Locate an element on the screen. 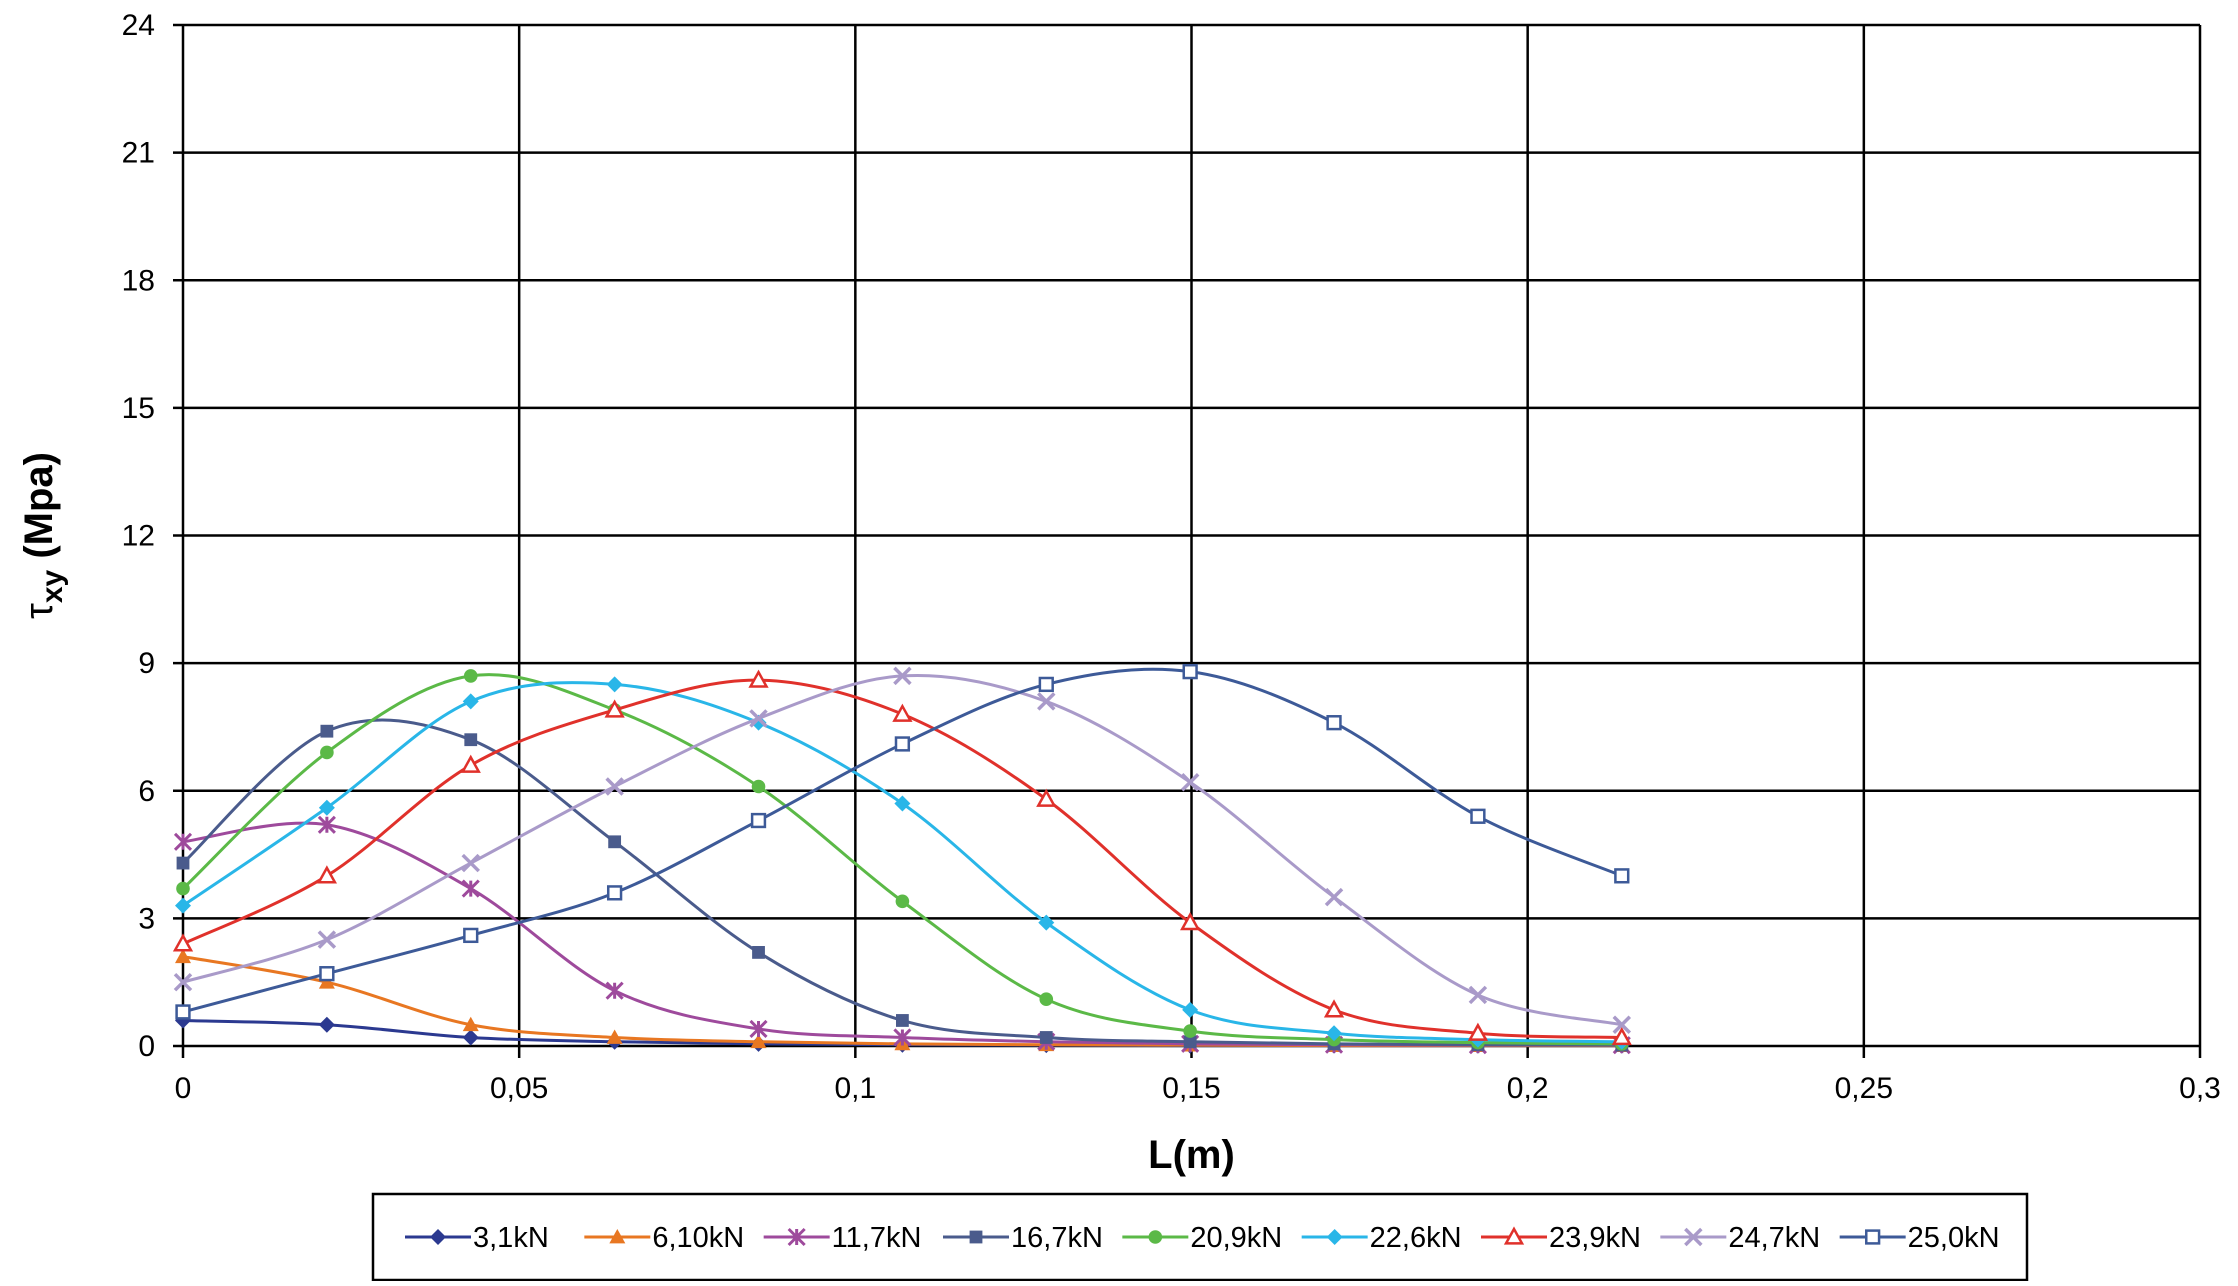  legend-item: 22,6kN is located at coordinates (1381, 1238).